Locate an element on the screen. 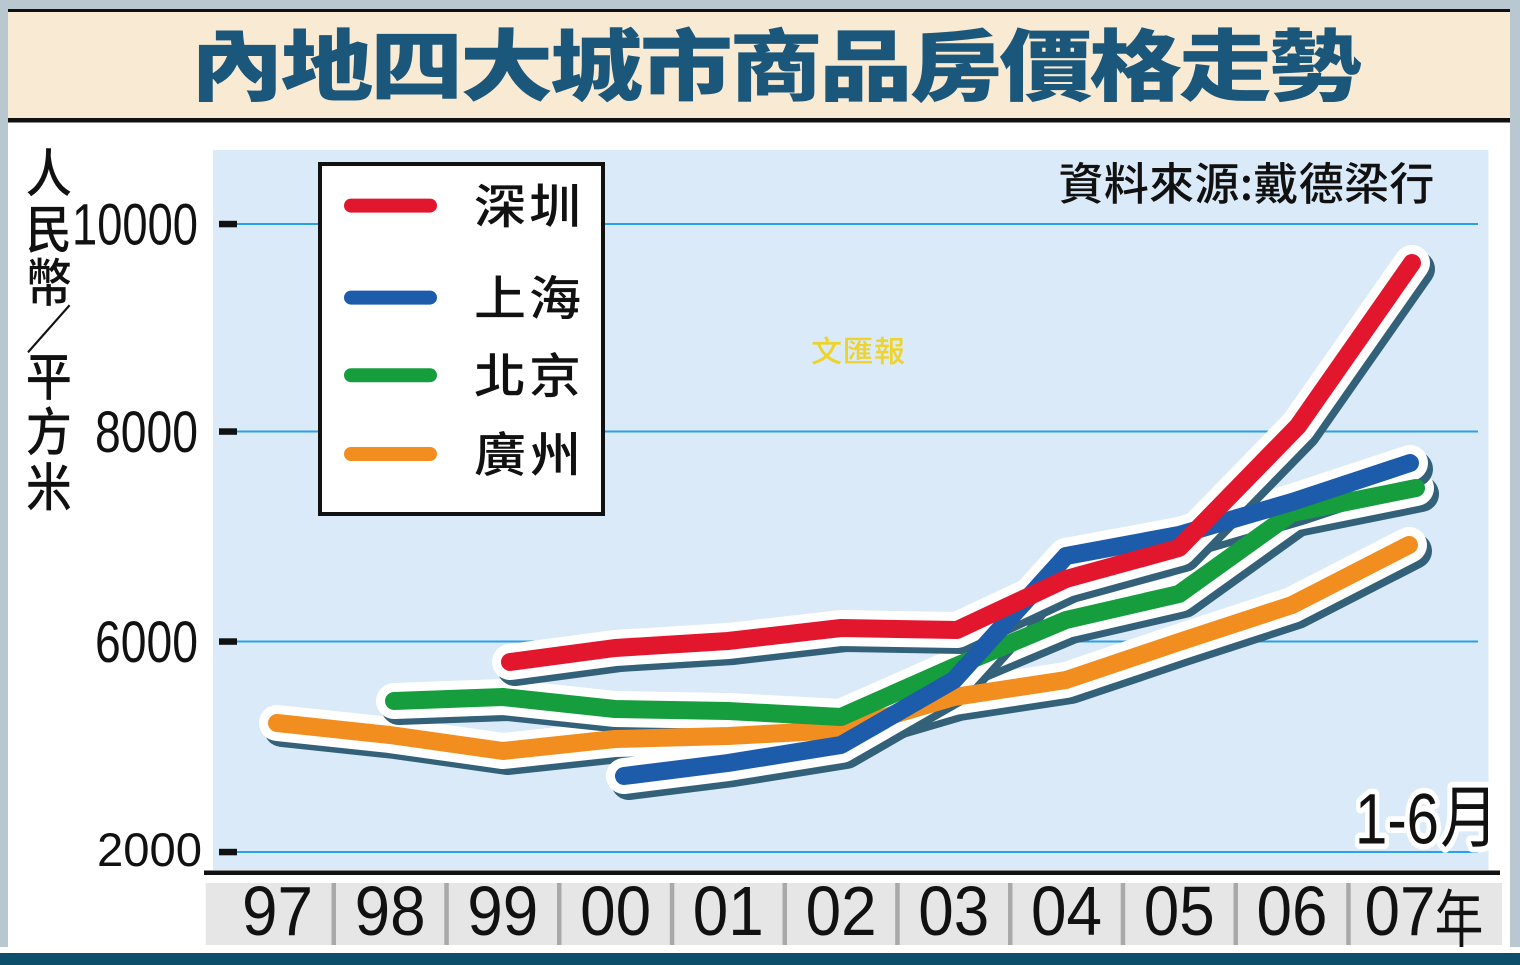 The width and height of the screenshot is (1520, 965). svg-text: 97 is located at coordinates (277, 911).